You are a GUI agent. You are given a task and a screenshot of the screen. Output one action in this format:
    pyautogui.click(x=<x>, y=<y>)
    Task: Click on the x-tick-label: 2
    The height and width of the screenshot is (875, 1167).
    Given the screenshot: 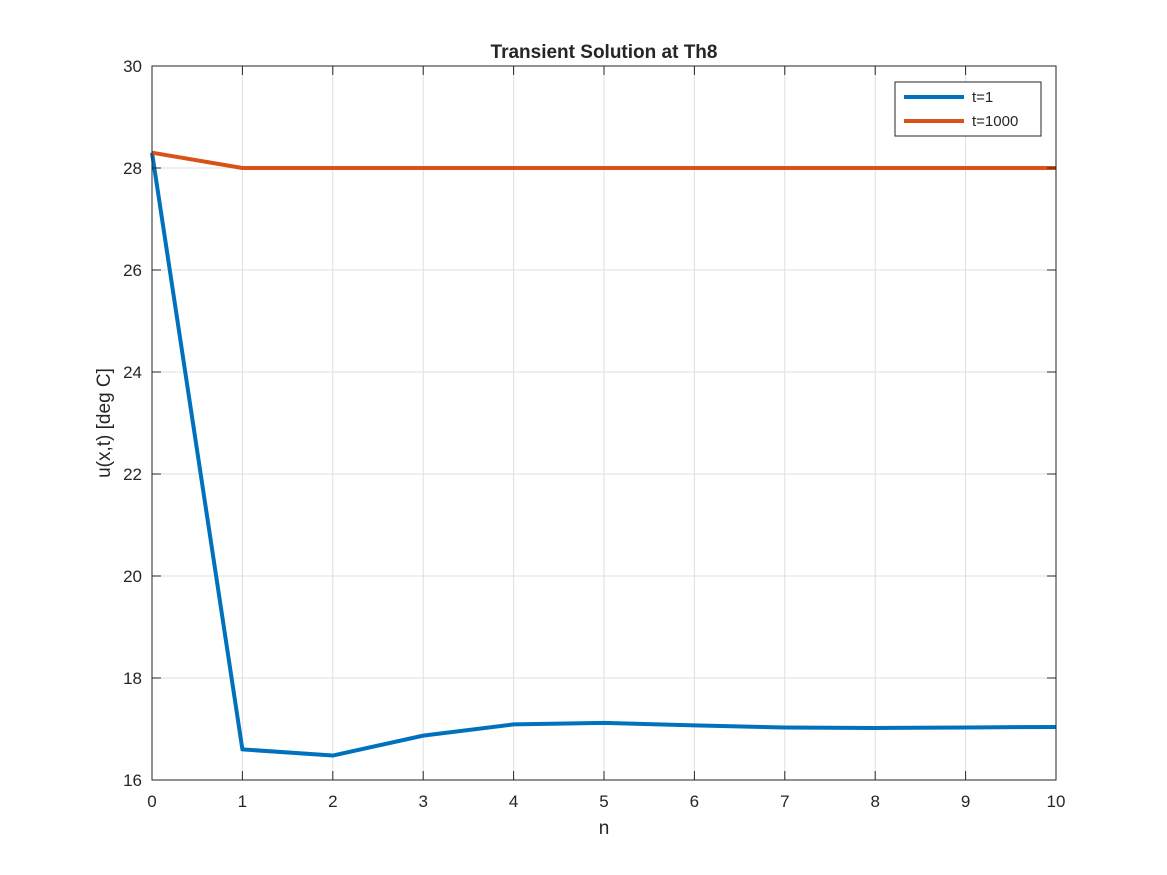 What is the action you would take?
    pyautogui.click(x=332, y=801)
    